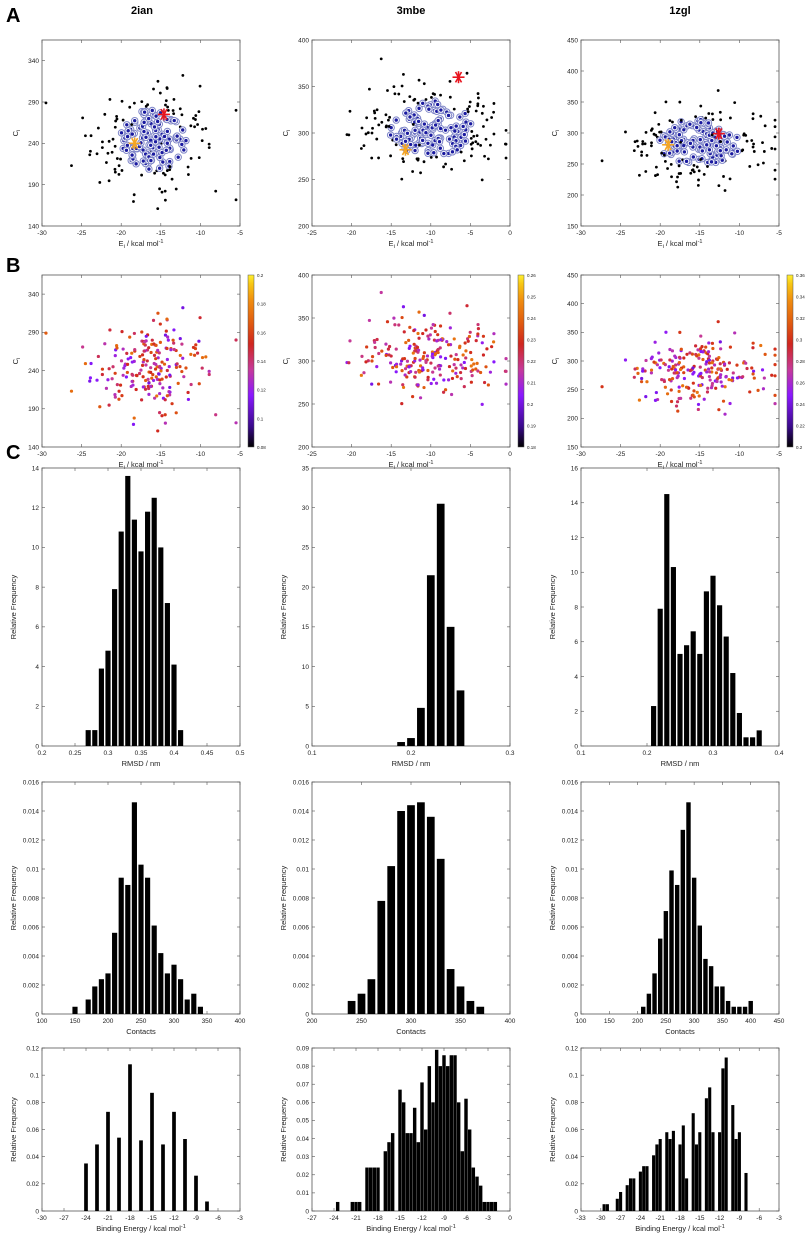 This screenshot has height=1241, width=809. What do you see at coordinates (31, 811) in the screenshot?
I see `y-tick-label: 0.014` at bounding box center [31, 811].